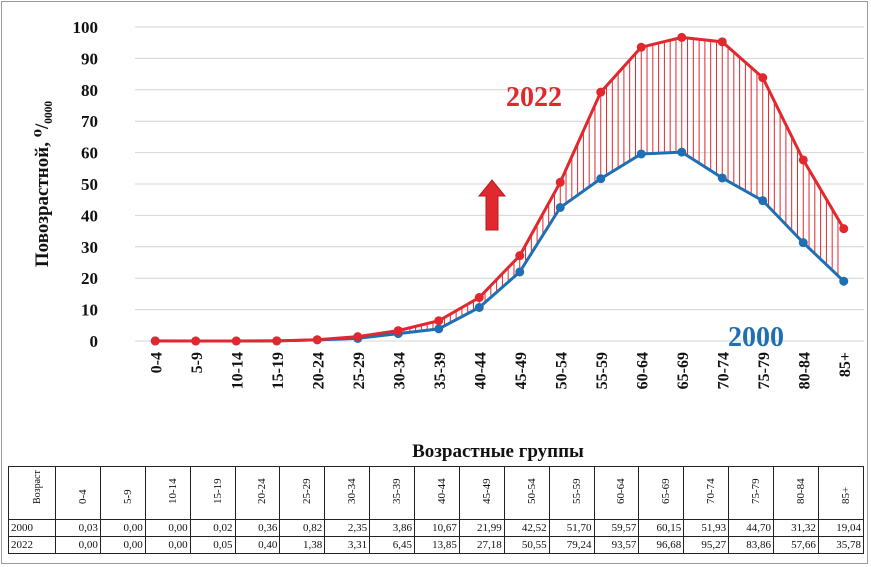 The image size is (871, 567). I want to click on y-tick-label: 0, so click(94, 341).